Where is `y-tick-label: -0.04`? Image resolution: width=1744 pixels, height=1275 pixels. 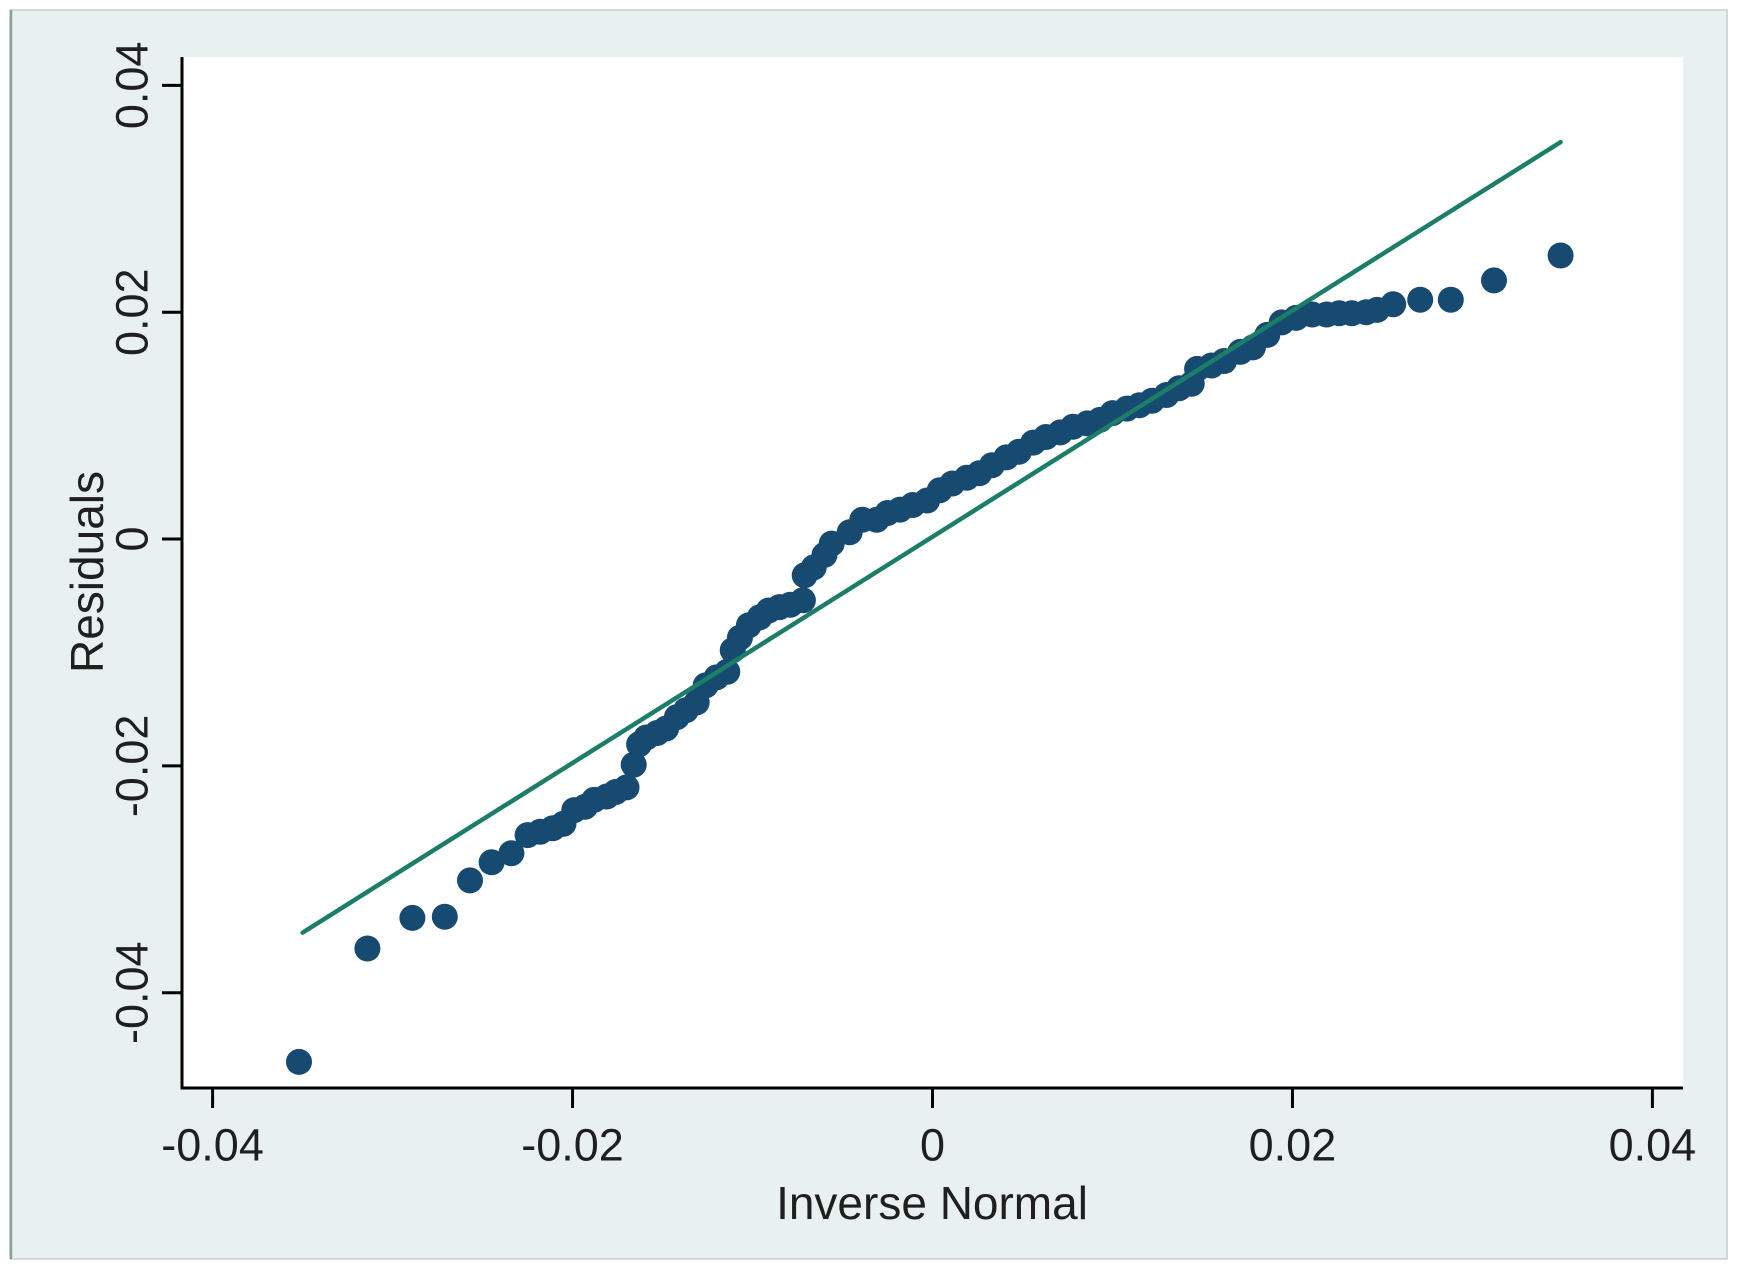 y-tick-label: -0.04 is located at coordinates (132, 992).